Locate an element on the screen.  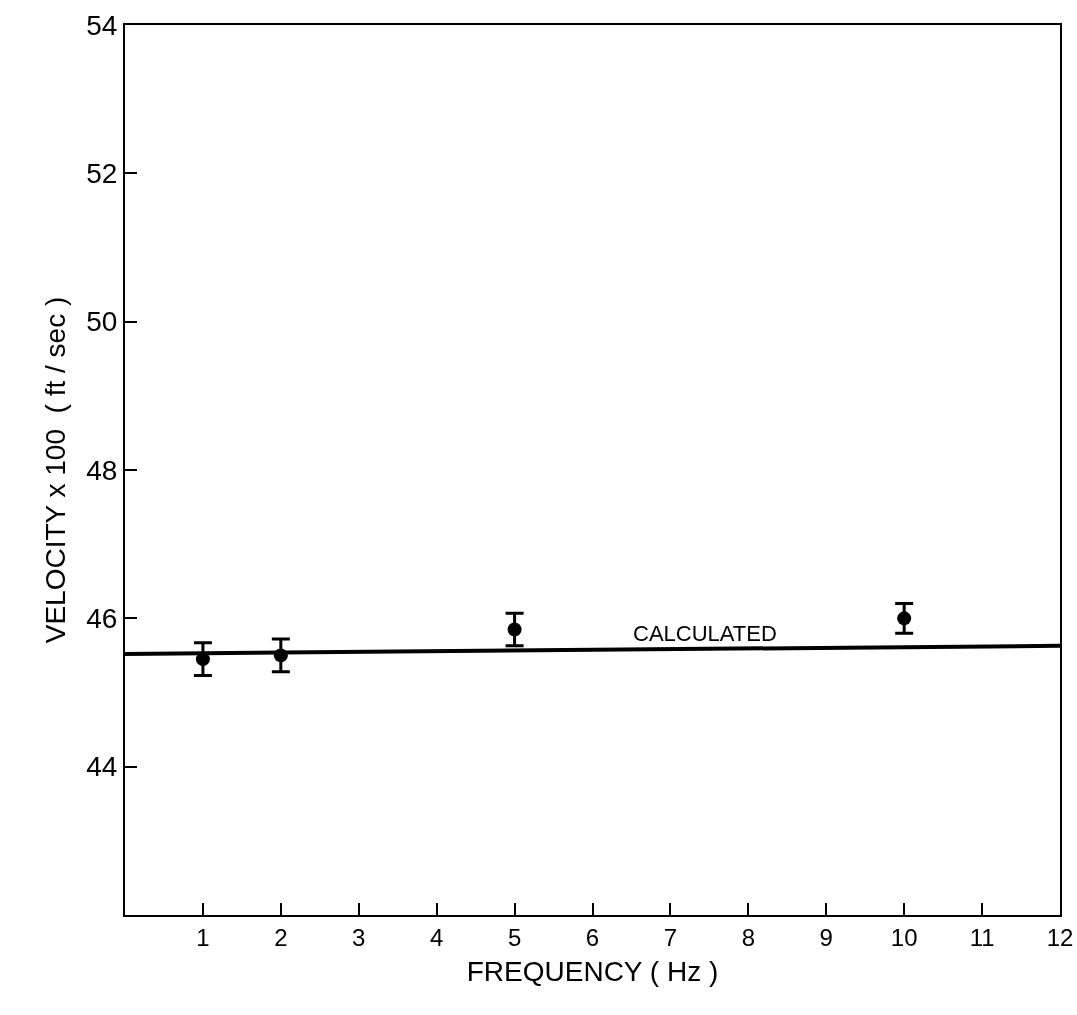
y-axis-title: VELOCITY x 100 ( ft / sec ) is located at coordinates (56, 470).